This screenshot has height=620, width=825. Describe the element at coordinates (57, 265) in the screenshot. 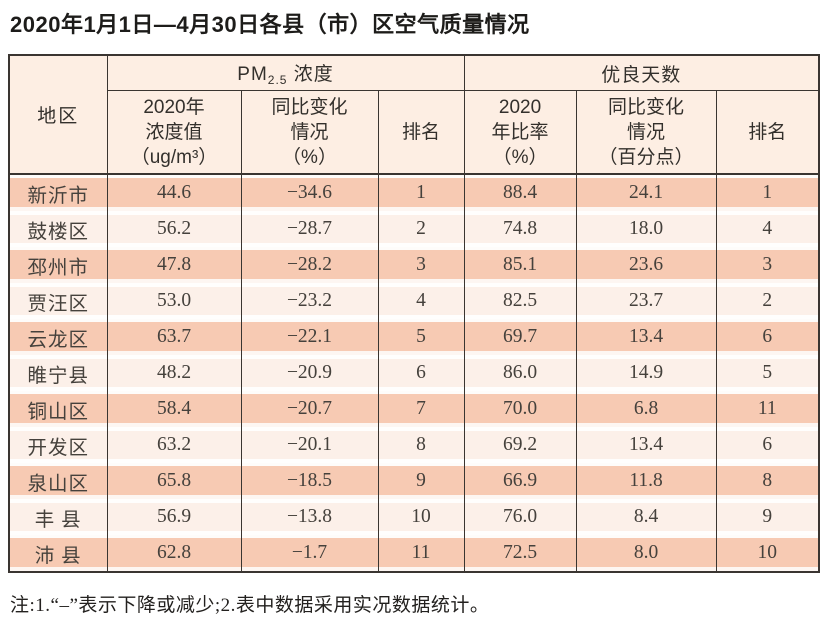

I see `cell-district: 邳州市` at that location.